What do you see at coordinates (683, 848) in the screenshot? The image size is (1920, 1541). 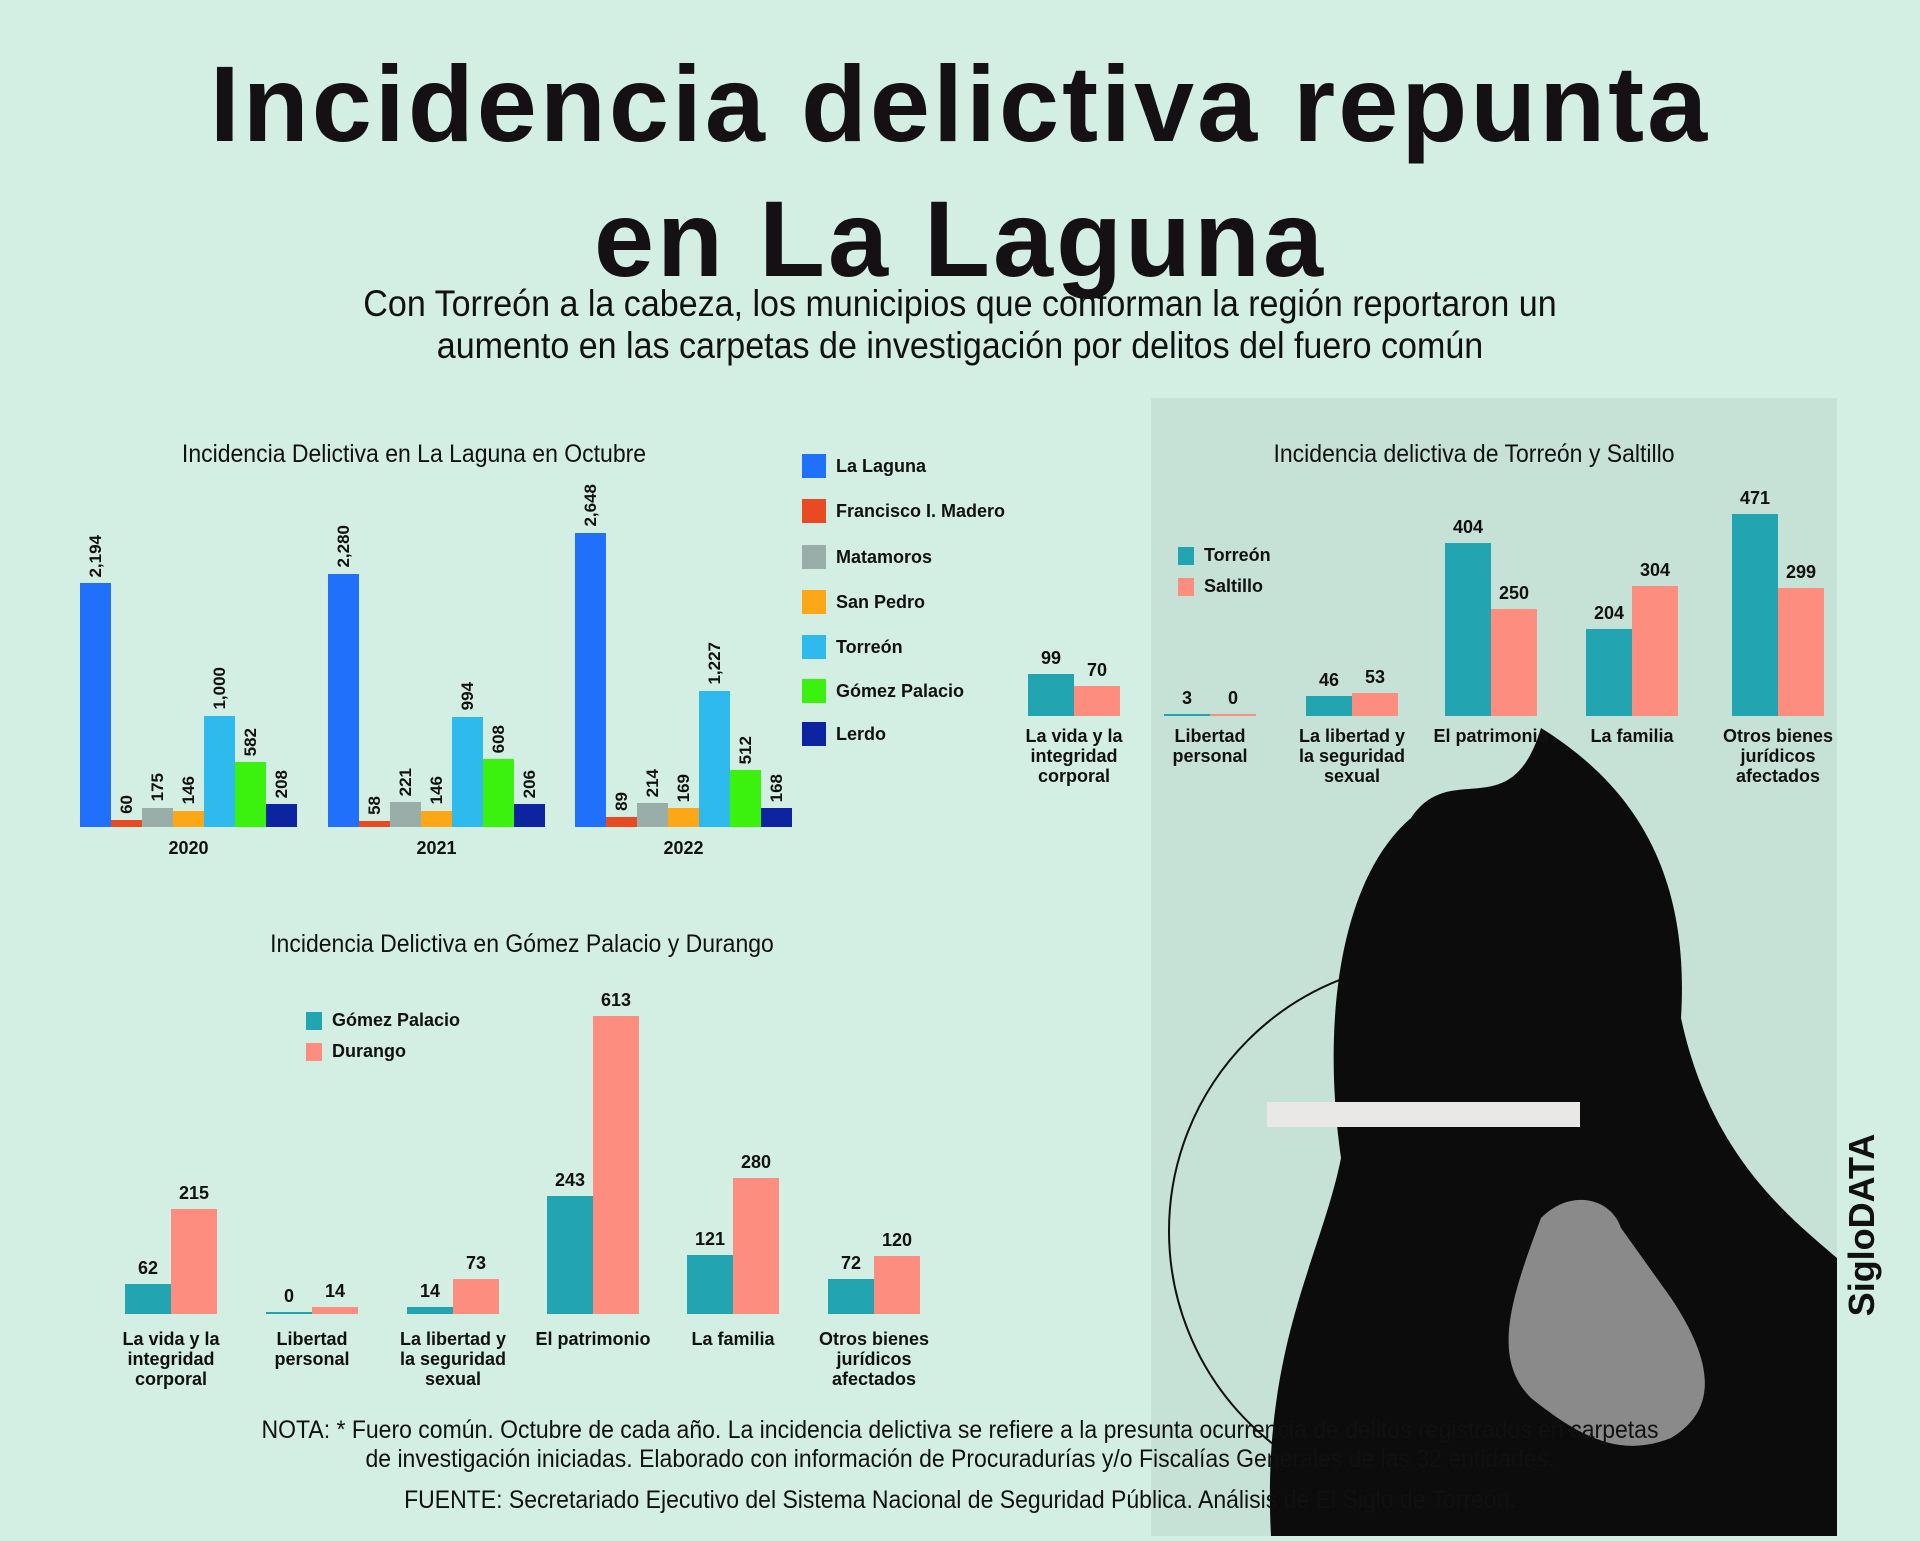 I see `year-label: 2022` at bounding box center [683, 848].